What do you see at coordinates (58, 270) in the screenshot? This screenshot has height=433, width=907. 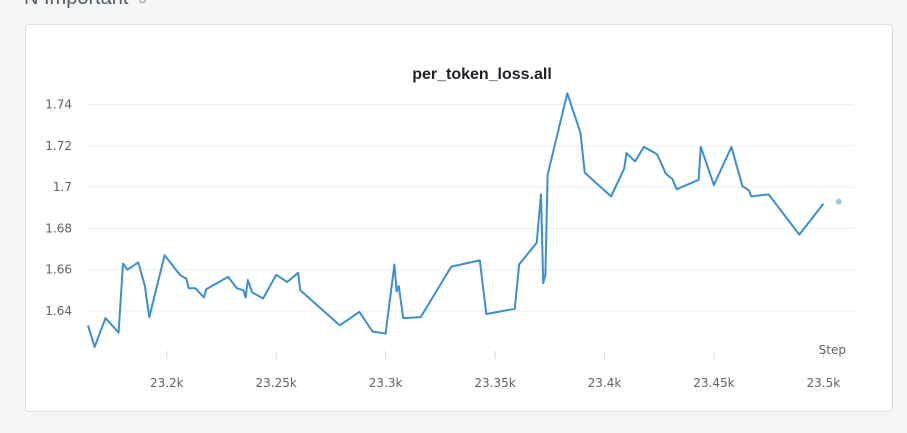 I see `y-tick-label: 1.66` at bounding box center [58, 270].